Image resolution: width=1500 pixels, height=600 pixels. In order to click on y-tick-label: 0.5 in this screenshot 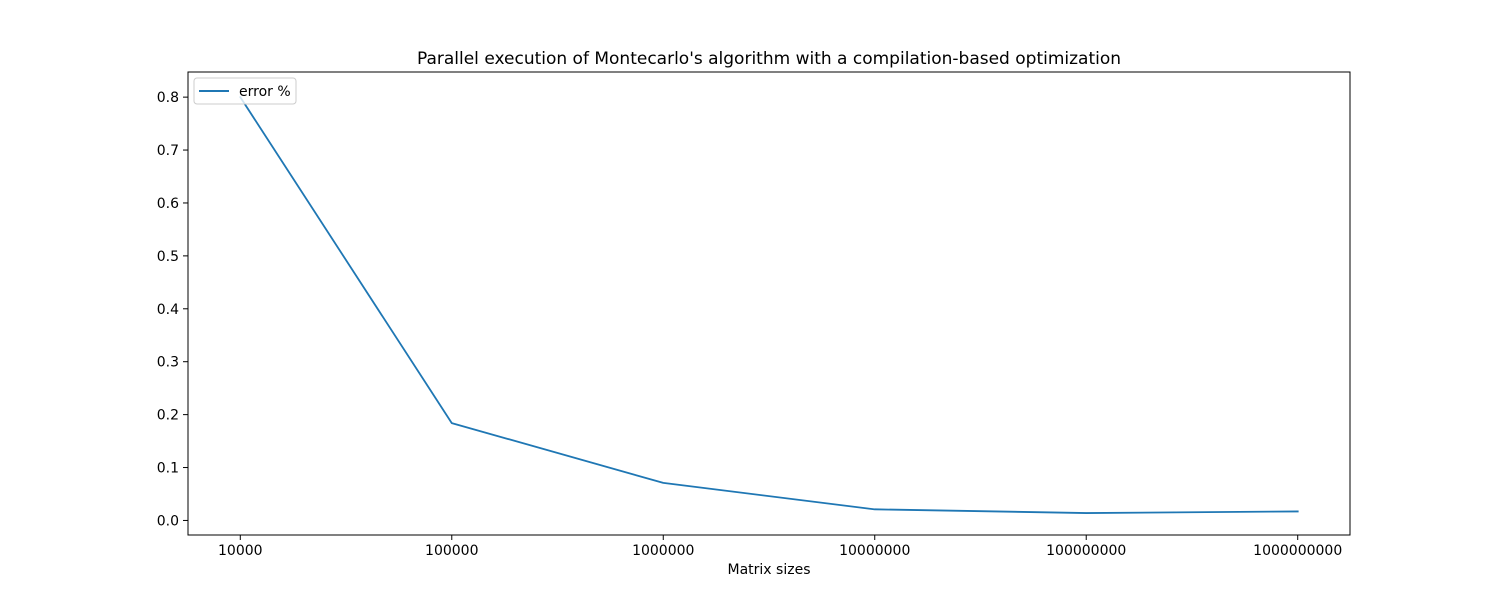, I will do `click(168, 257)`.